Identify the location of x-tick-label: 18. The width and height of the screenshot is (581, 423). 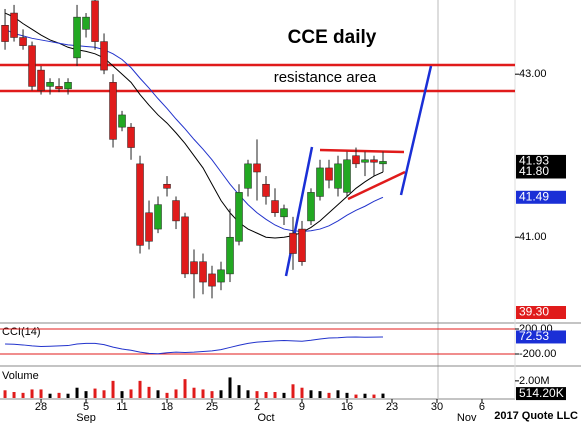
(167, 407).